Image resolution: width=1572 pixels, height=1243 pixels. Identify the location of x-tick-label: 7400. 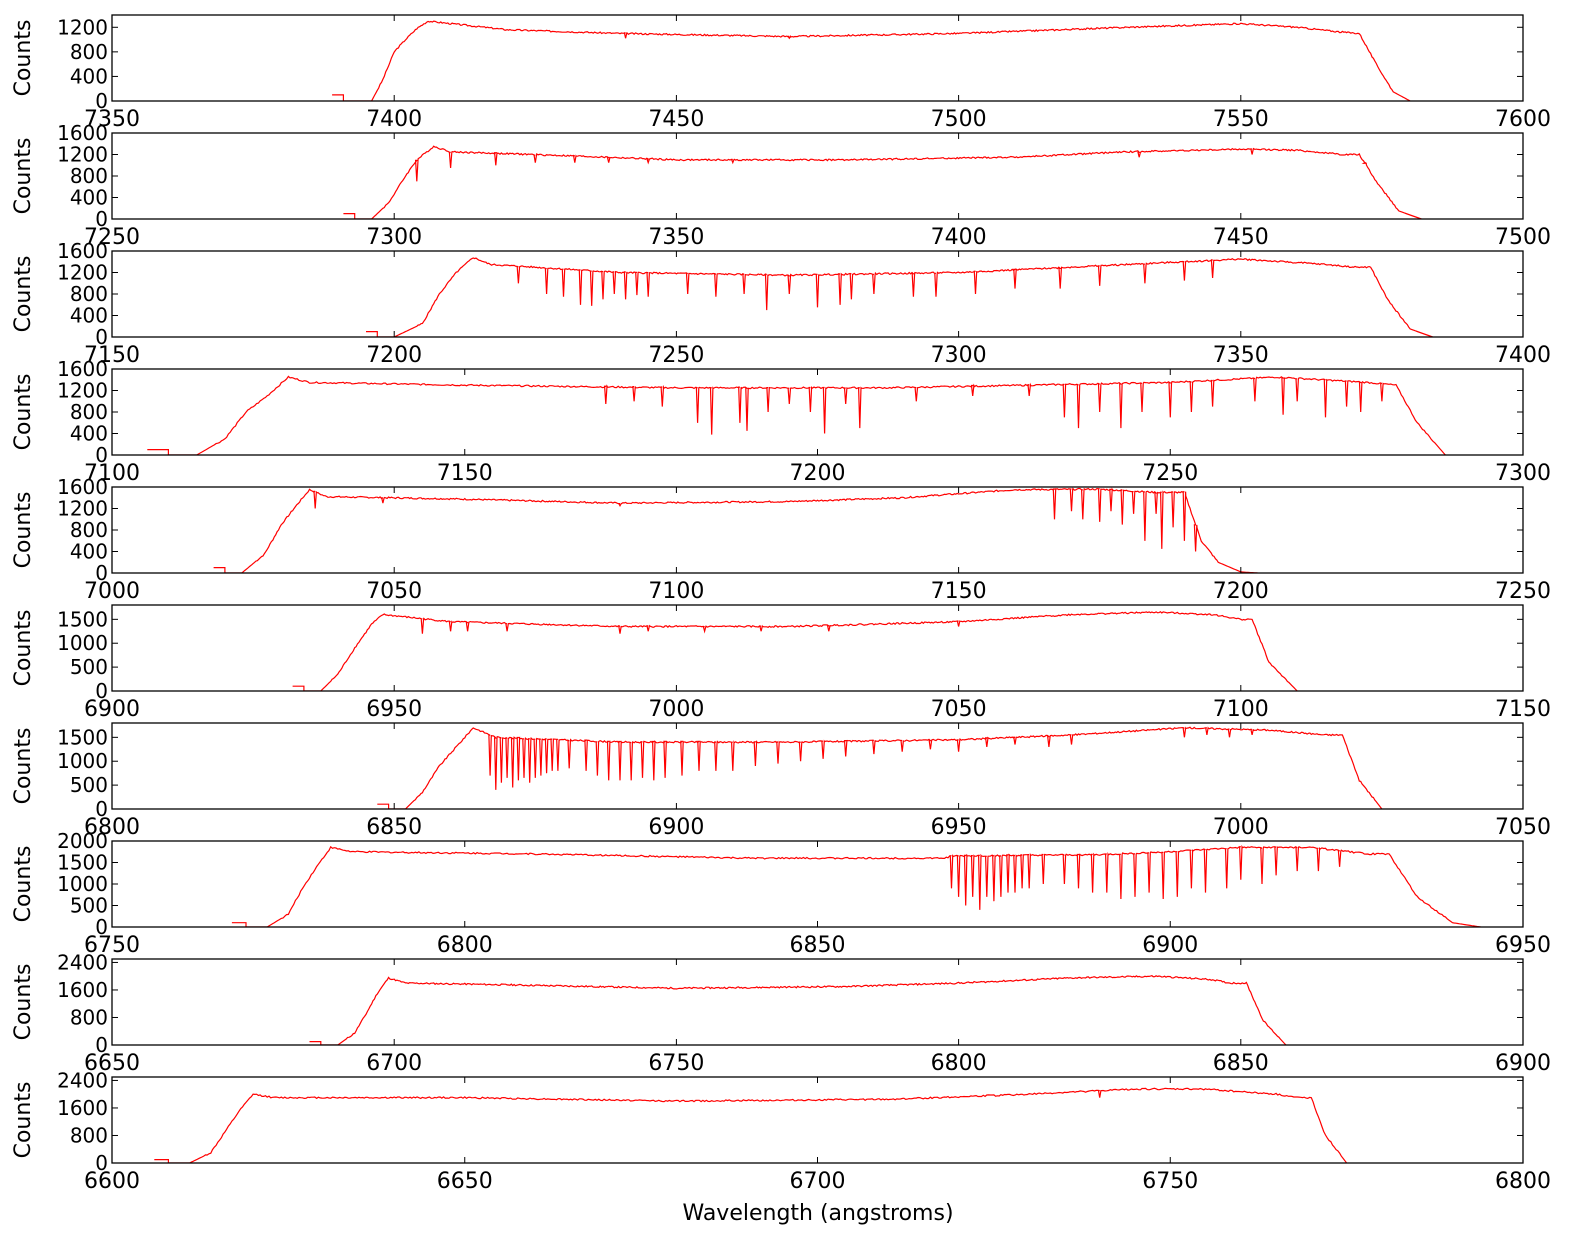
(959, 237).